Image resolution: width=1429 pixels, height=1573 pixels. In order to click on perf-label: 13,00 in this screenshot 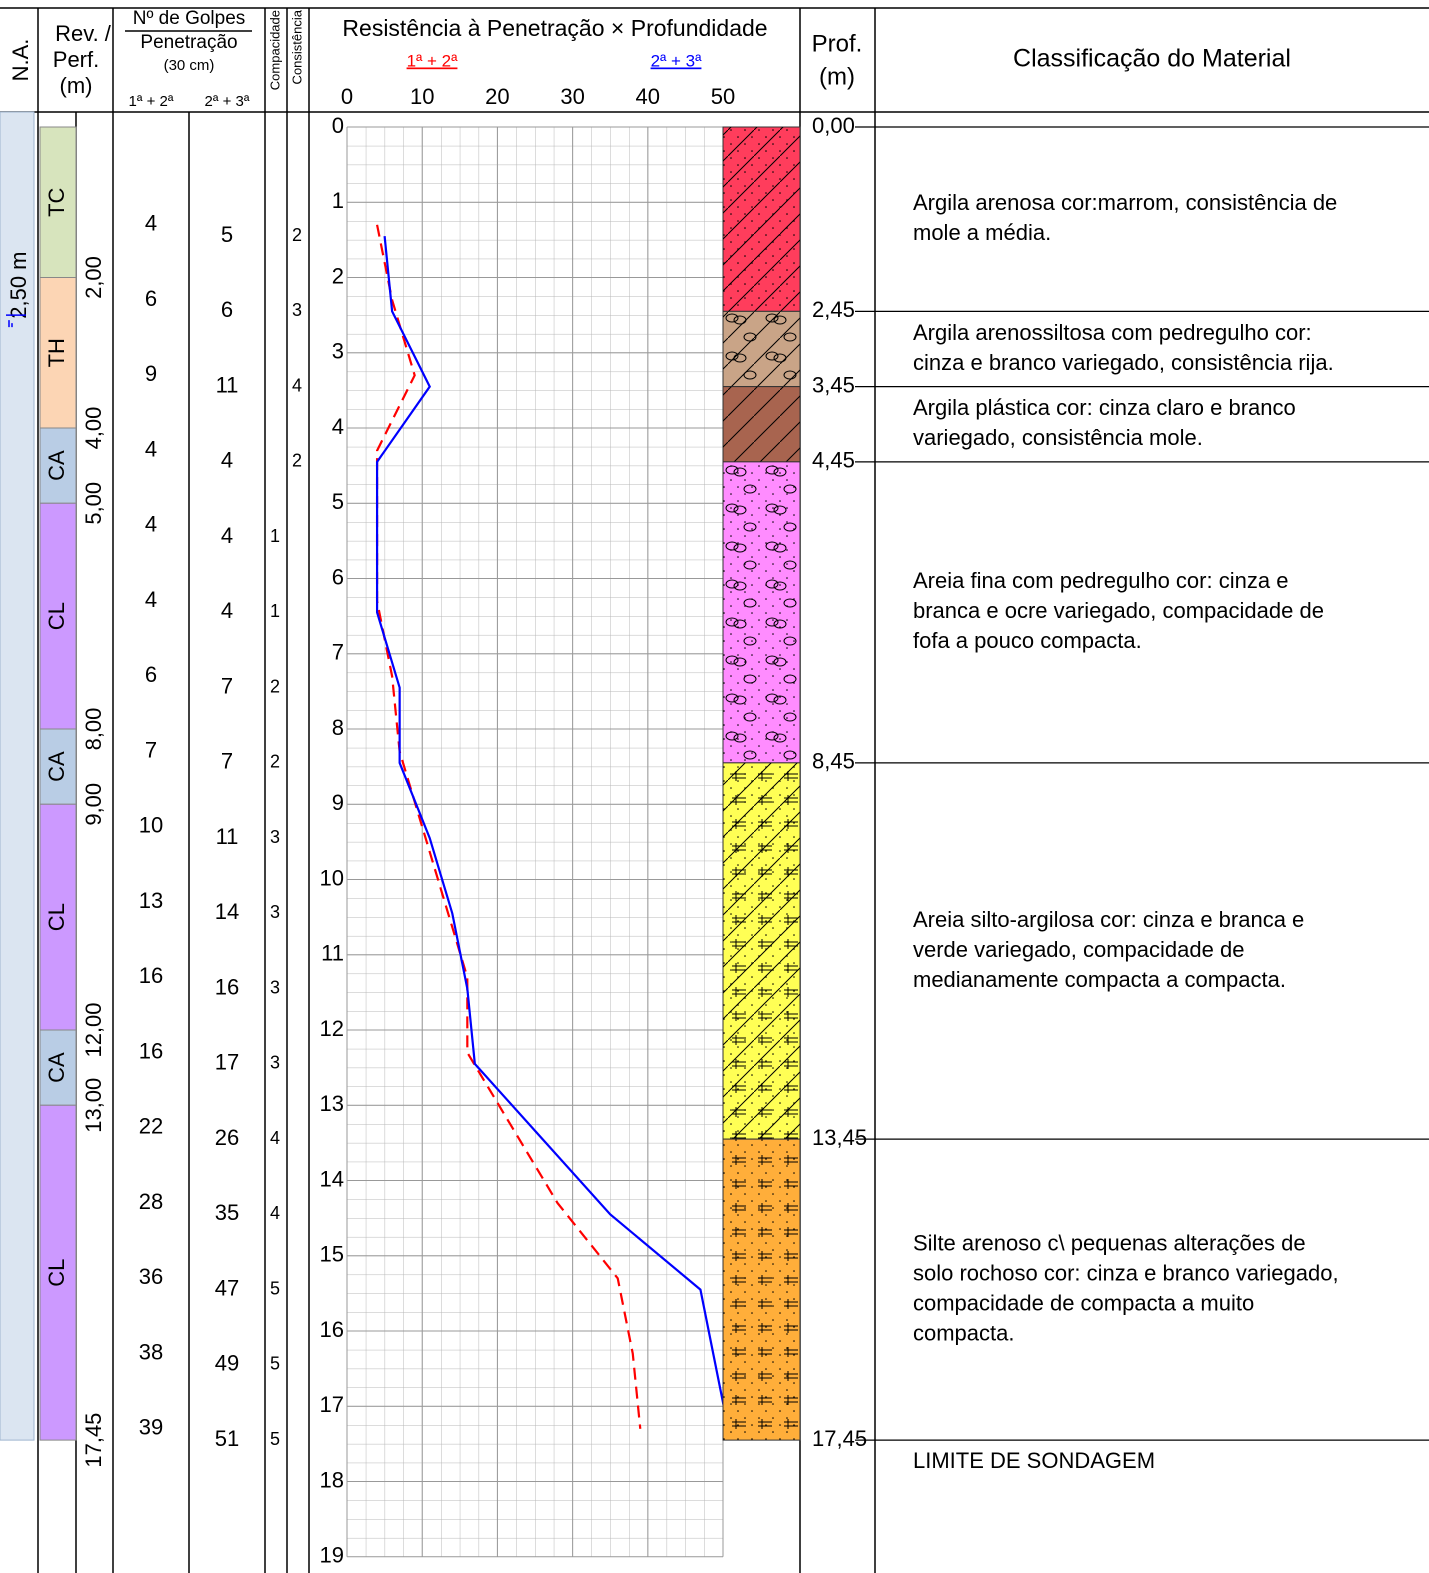, I will do `click(93, 1105)`.